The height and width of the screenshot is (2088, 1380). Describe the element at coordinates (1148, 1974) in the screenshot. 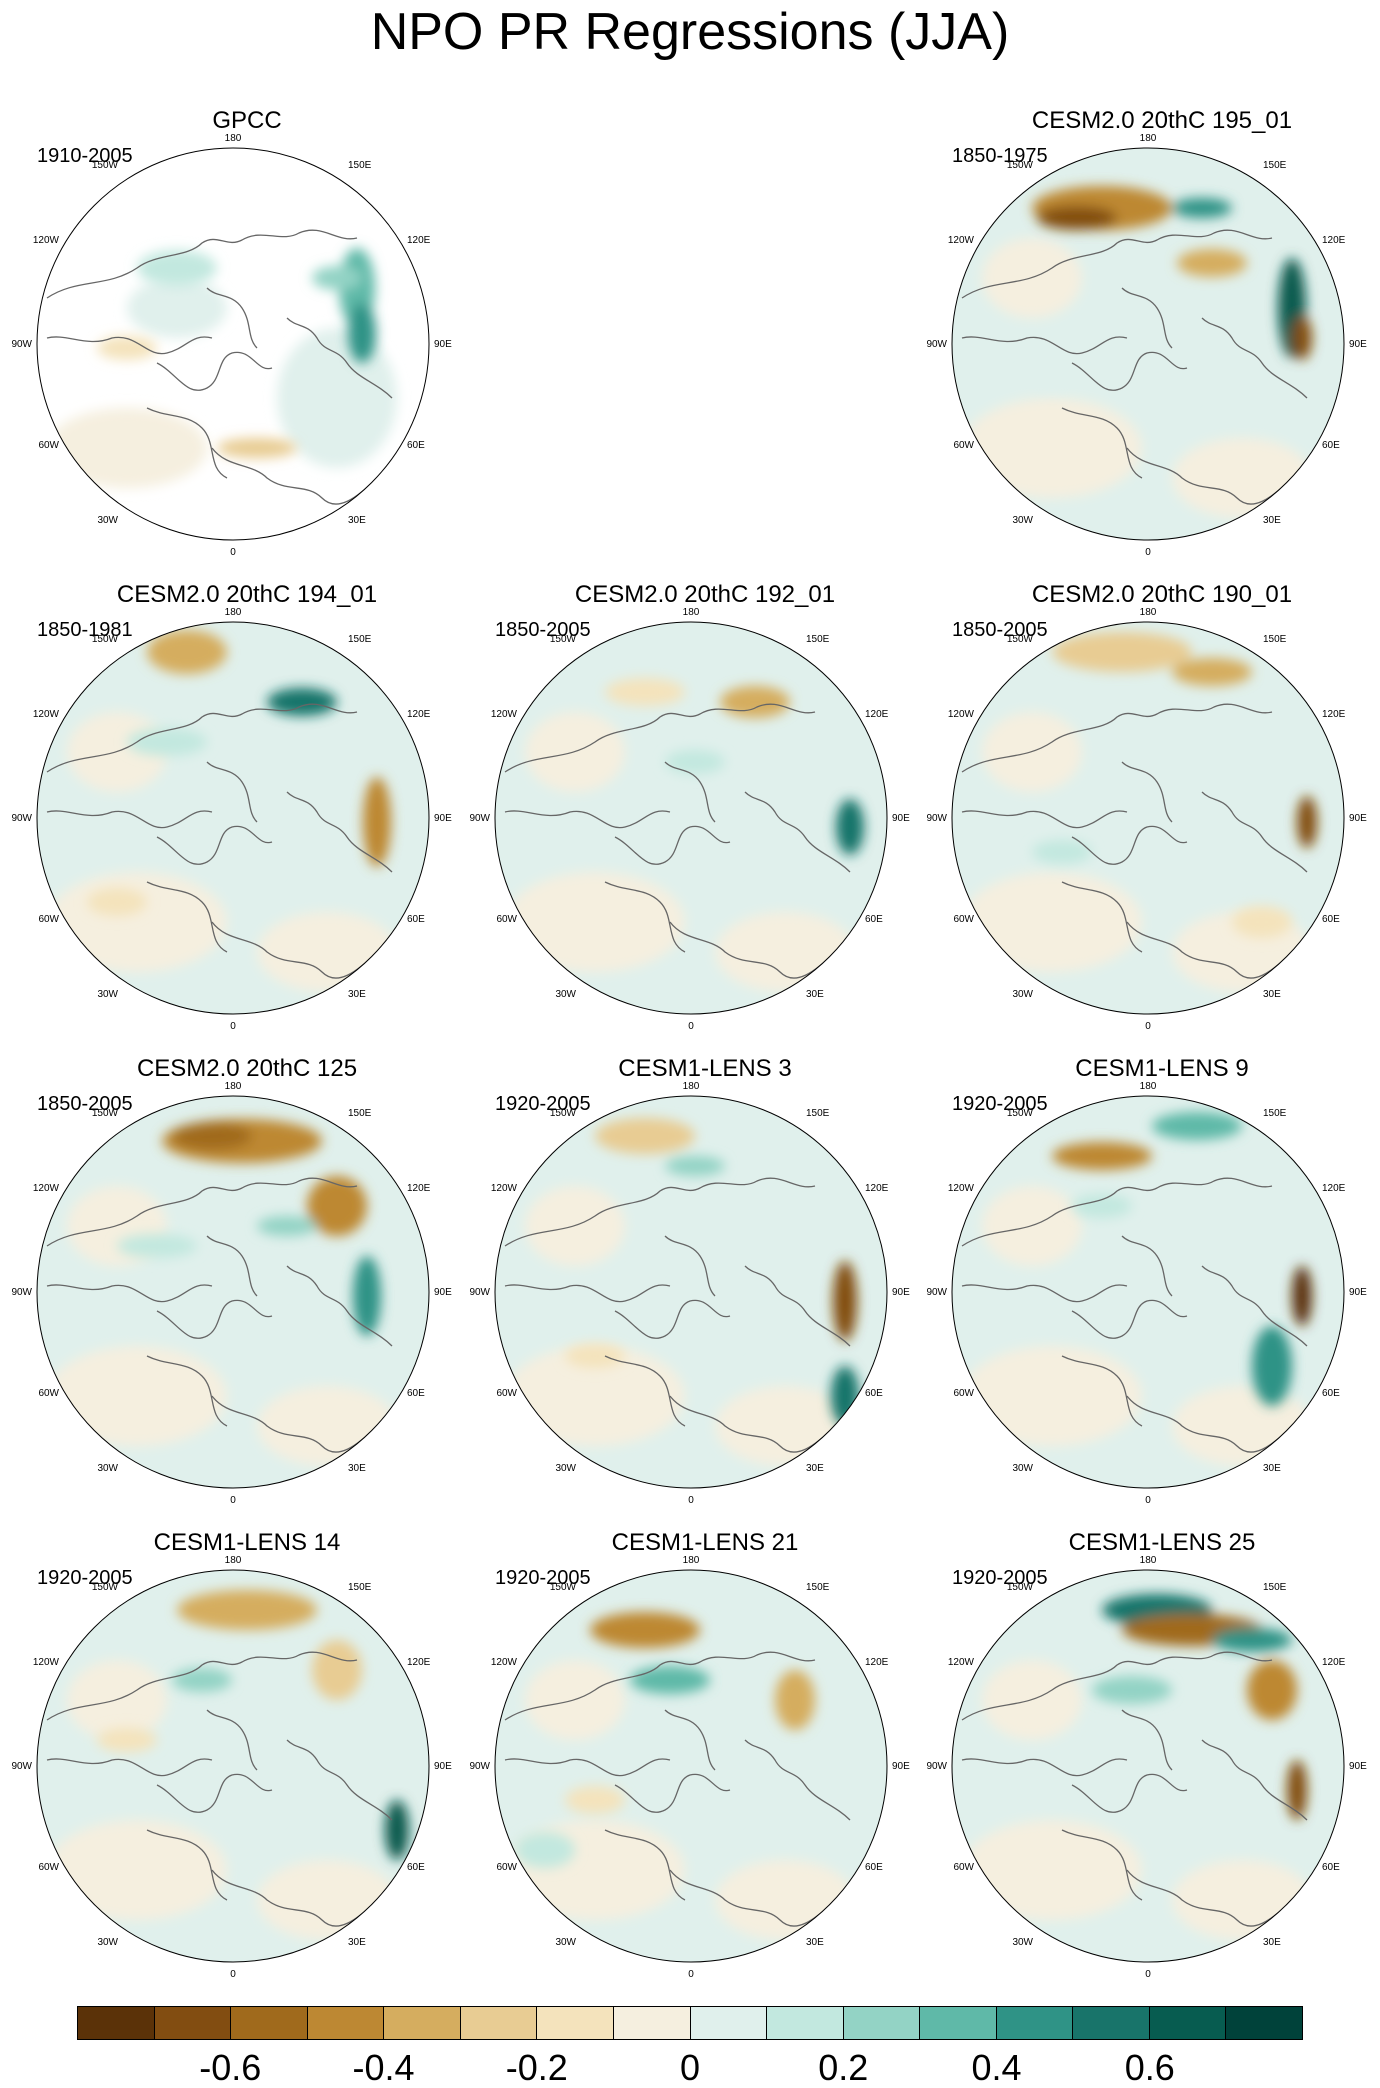

I see `longitude-label: 0` at that location.